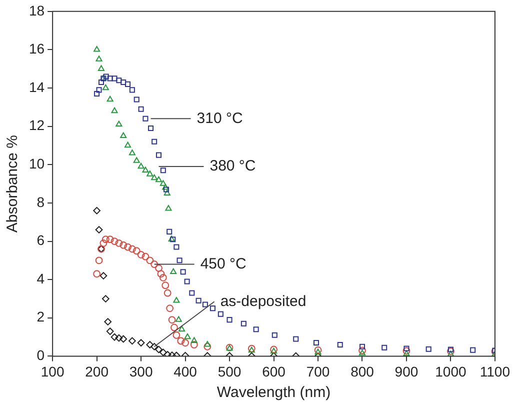 This screenshot has height=402, width=513. I want to click on x-tick-label: 700, so click(318, 371).